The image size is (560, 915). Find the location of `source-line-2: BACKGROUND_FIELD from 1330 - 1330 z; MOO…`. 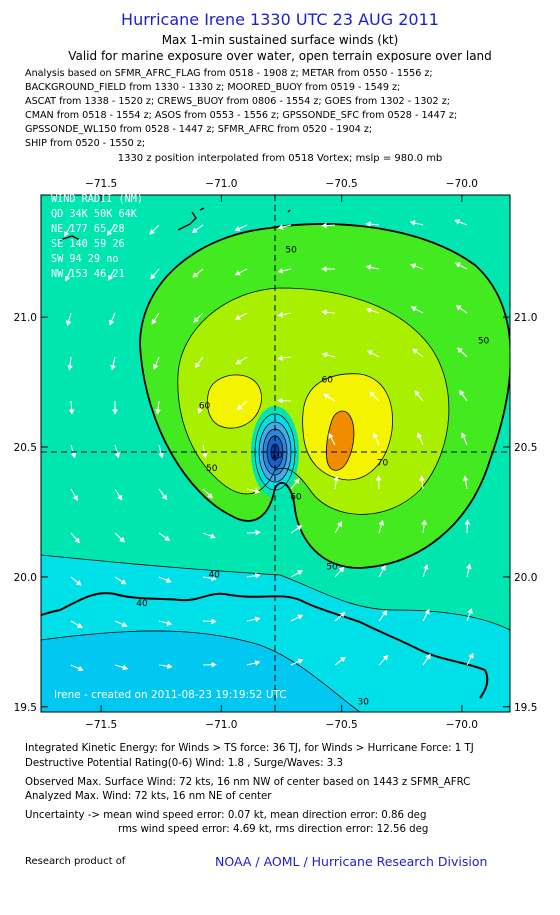

source-line-2: BACKGROUND_FIELD from 1330 - 1330 z; MOO… is located at coordinates (213, 87).